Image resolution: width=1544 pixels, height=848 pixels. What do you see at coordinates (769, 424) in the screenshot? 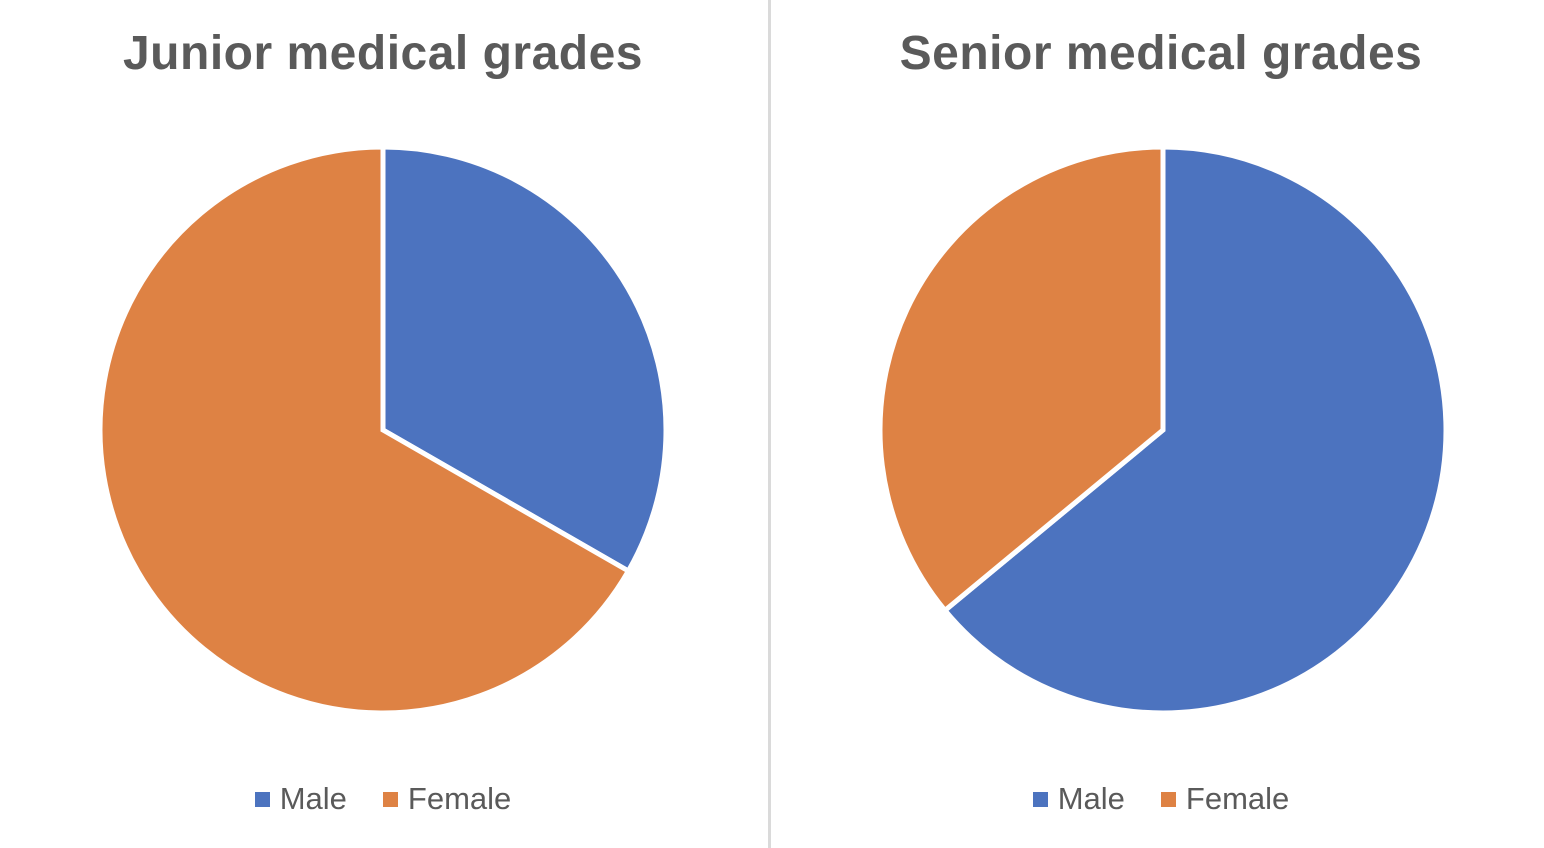
I see `panel-divider` at bounding box center [769, 424].